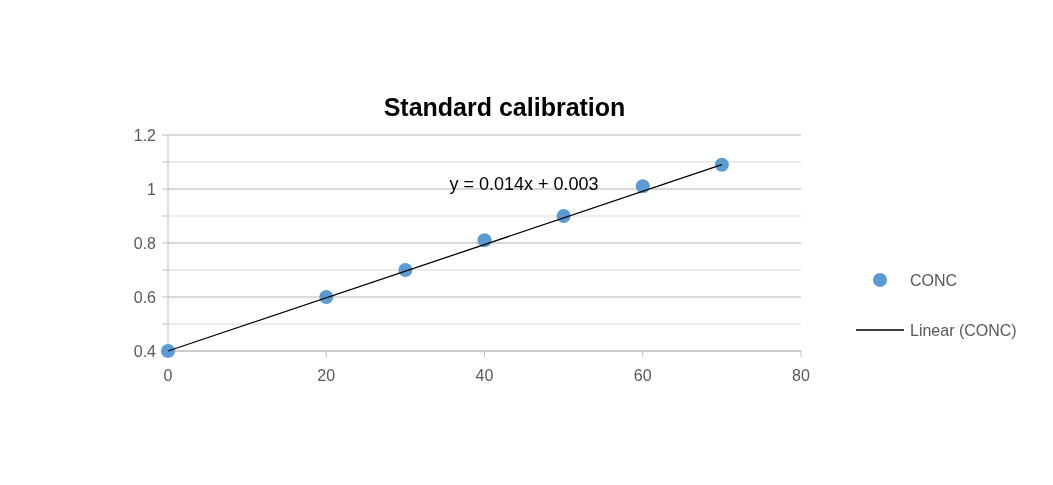 The image size is (1053, 485). Describe the element at coordinates (145, 135) in the screenshot. I see `y-tick-label: 1.2` at that location.